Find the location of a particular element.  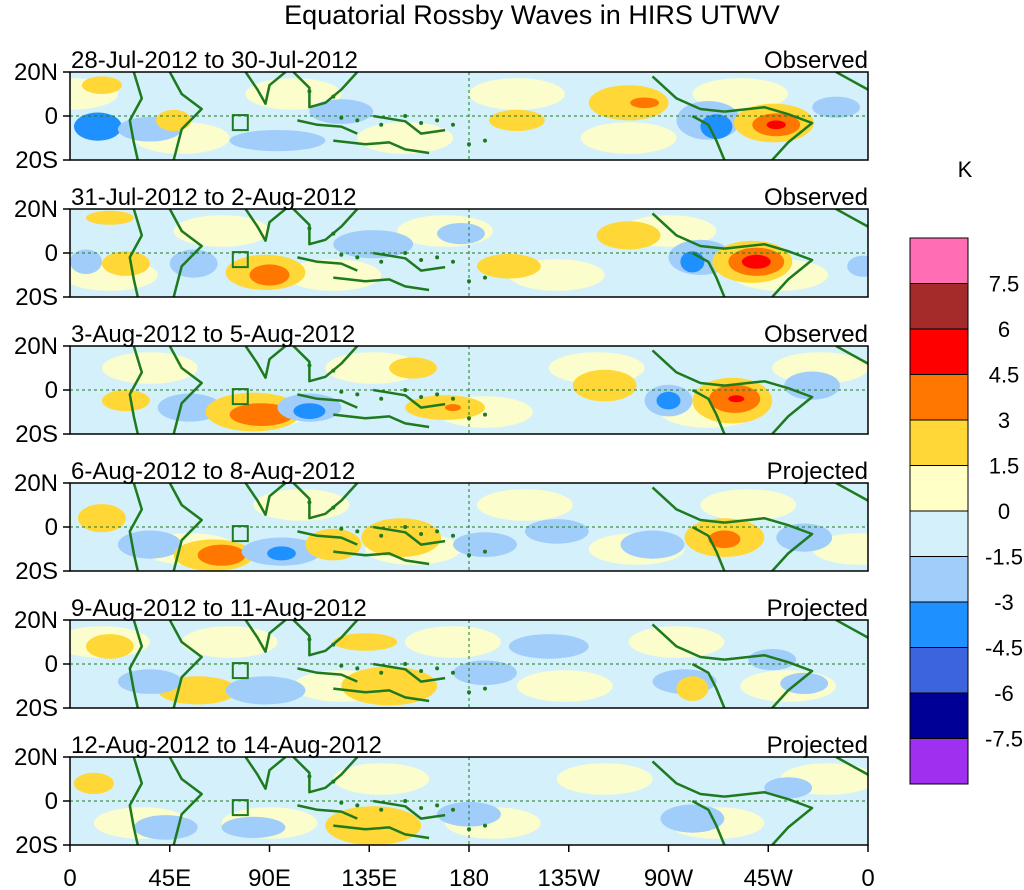

colorbar-level-label: 0 is located at coordinates (1004, 511).